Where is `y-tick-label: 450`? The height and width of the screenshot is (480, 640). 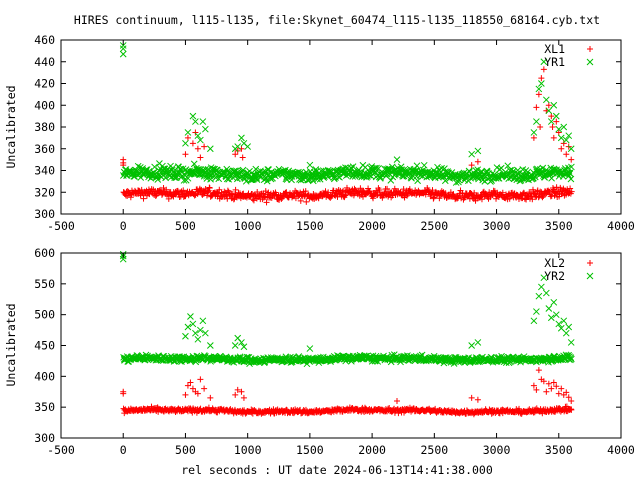 y-tick-label: 450 is located at coordinates (44, 346).